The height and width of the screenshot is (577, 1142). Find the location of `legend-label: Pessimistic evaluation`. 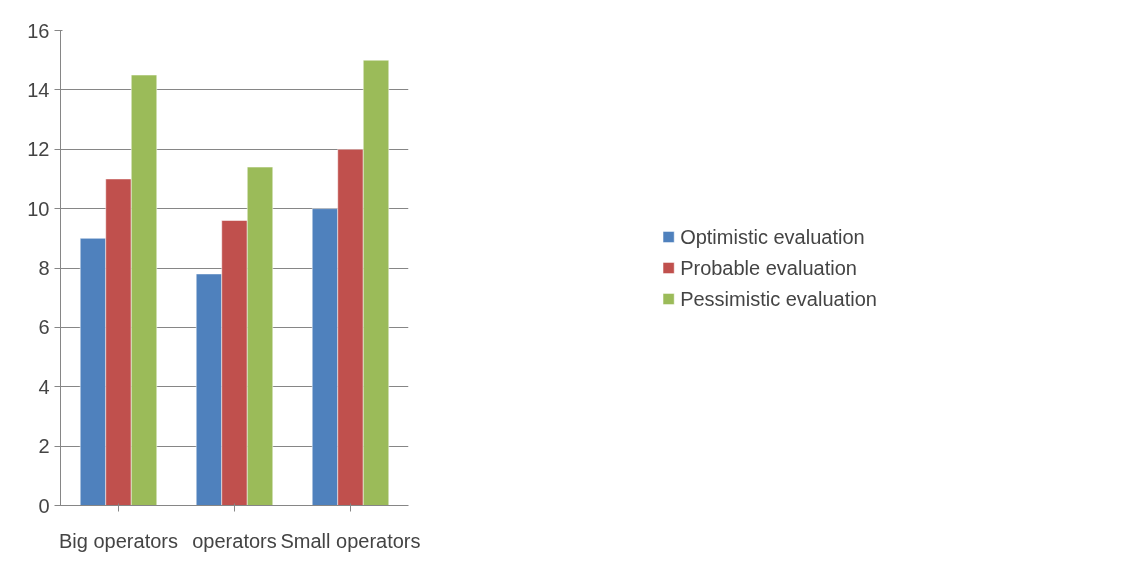

legend-label: Pessimistic evaluation is located at coordinates (778, 298).